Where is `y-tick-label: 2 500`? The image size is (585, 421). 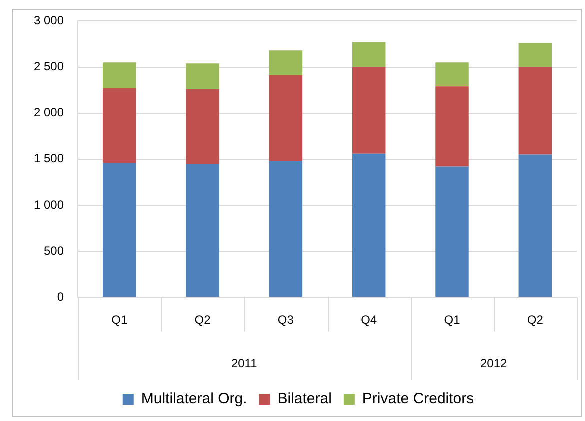 y-tick-label: 2 500 is located at coordinates (49, 67).